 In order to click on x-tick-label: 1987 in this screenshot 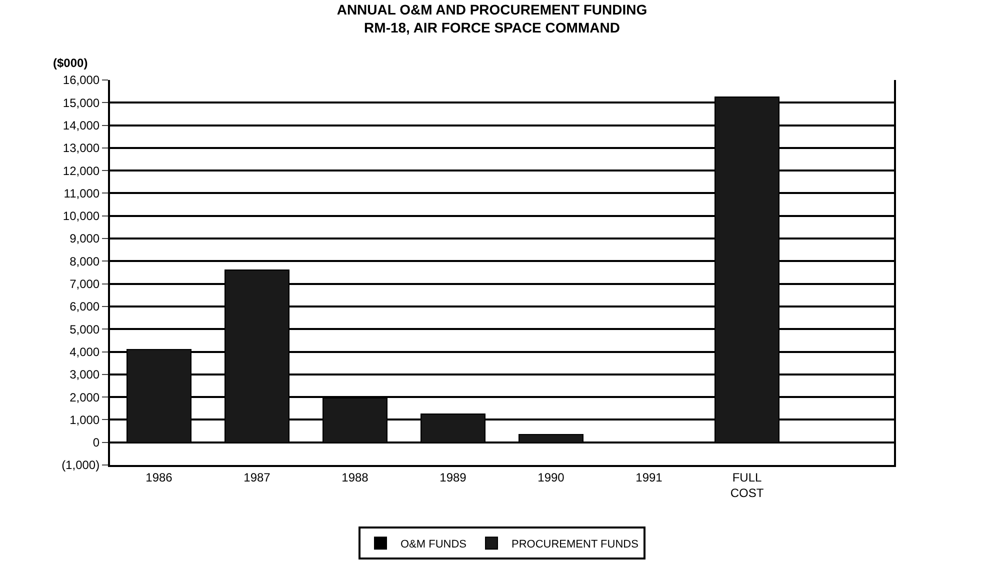, I will do `click(257, 477)`.